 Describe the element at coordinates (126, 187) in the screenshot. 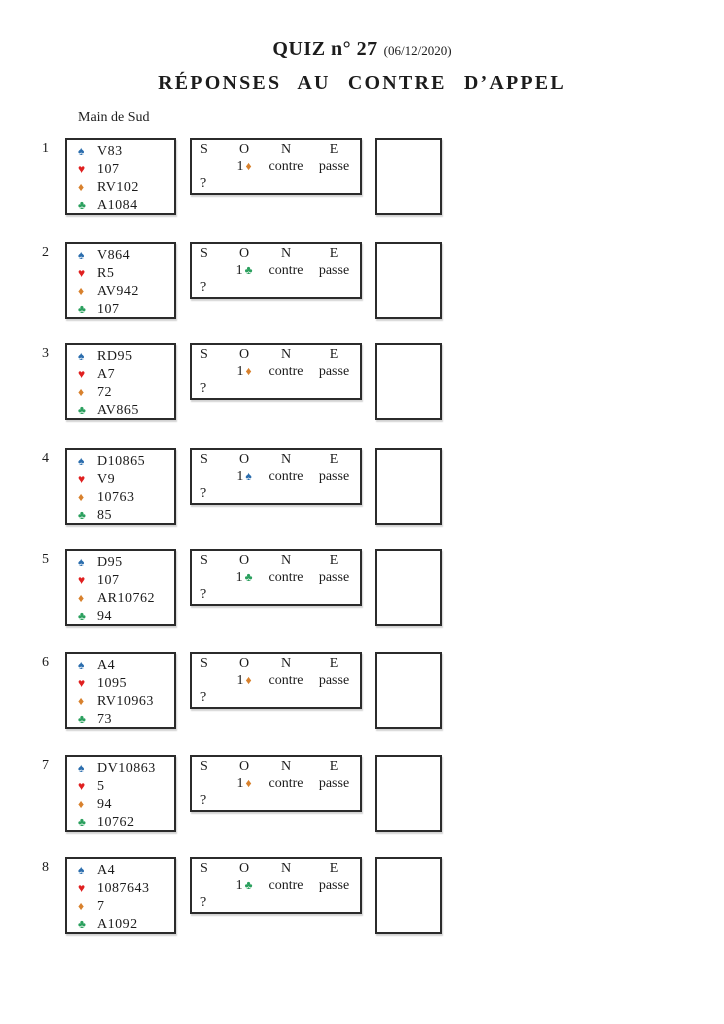

I see `diamonds-line: ♦ RV102` at that location.